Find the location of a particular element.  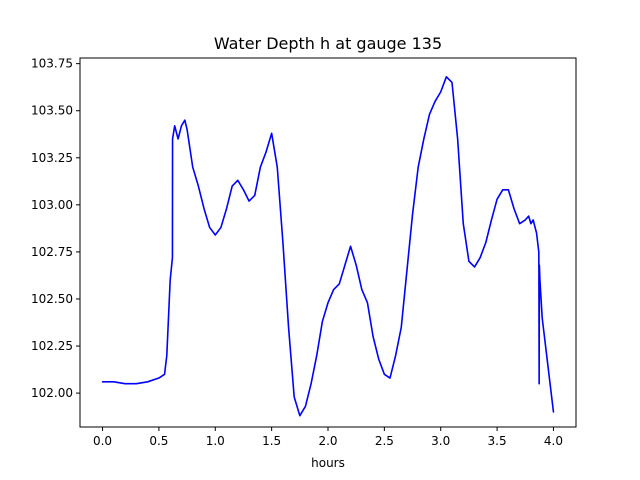

x-tick-label: 2.0 is located at coordinates (327, 441).